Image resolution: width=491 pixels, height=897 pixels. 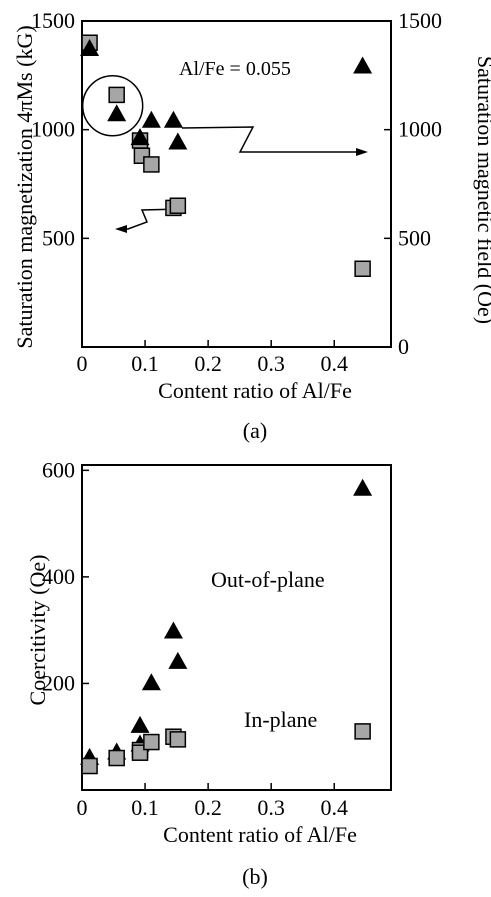 What do you see at coordinates (24, 186) in the screenshot?
I see `y-axis-label-left-a: Saturation magnetization 4πMs (kG)` at bounding box center [24, 186].